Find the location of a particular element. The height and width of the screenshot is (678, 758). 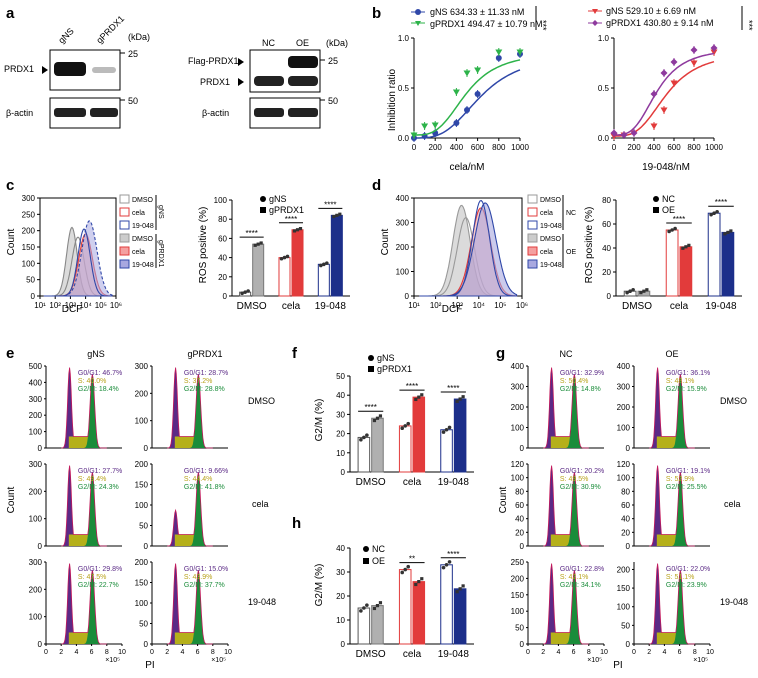

column-label: NC is located at coordinates (566, 354).